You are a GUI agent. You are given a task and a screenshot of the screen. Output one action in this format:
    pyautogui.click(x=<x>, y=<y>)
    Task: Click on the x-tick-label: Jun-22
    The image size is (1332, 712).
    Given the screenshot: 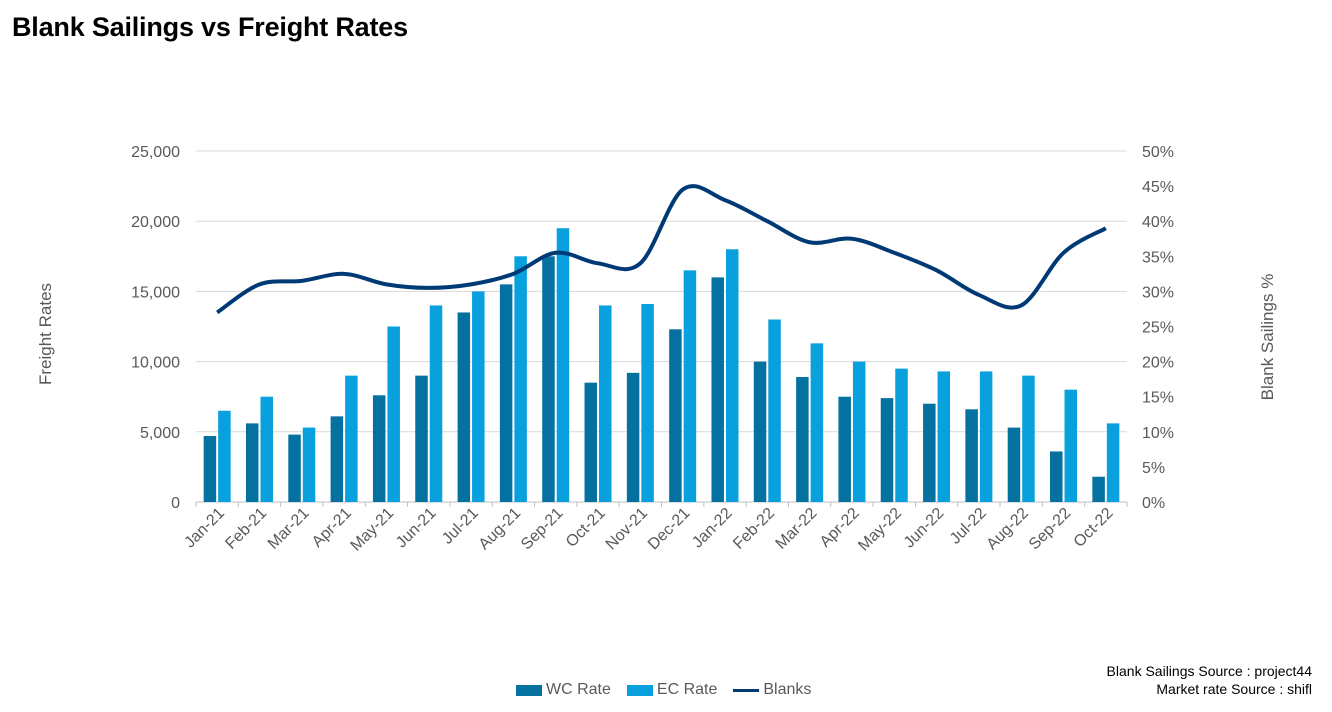 What is the action you would take?
    pyautogui.click(x=924, y=528)
    